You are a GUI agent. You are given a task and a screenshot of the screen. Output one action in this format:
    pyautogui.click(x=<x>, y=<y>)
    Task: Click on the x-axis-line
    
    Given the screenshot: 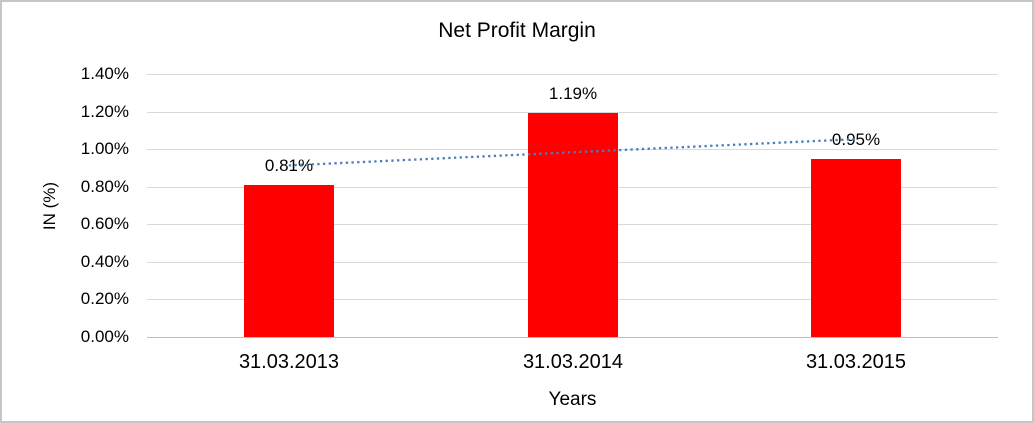 What is the action you would take?
    pyautogui.click(x=572, y=337)
    